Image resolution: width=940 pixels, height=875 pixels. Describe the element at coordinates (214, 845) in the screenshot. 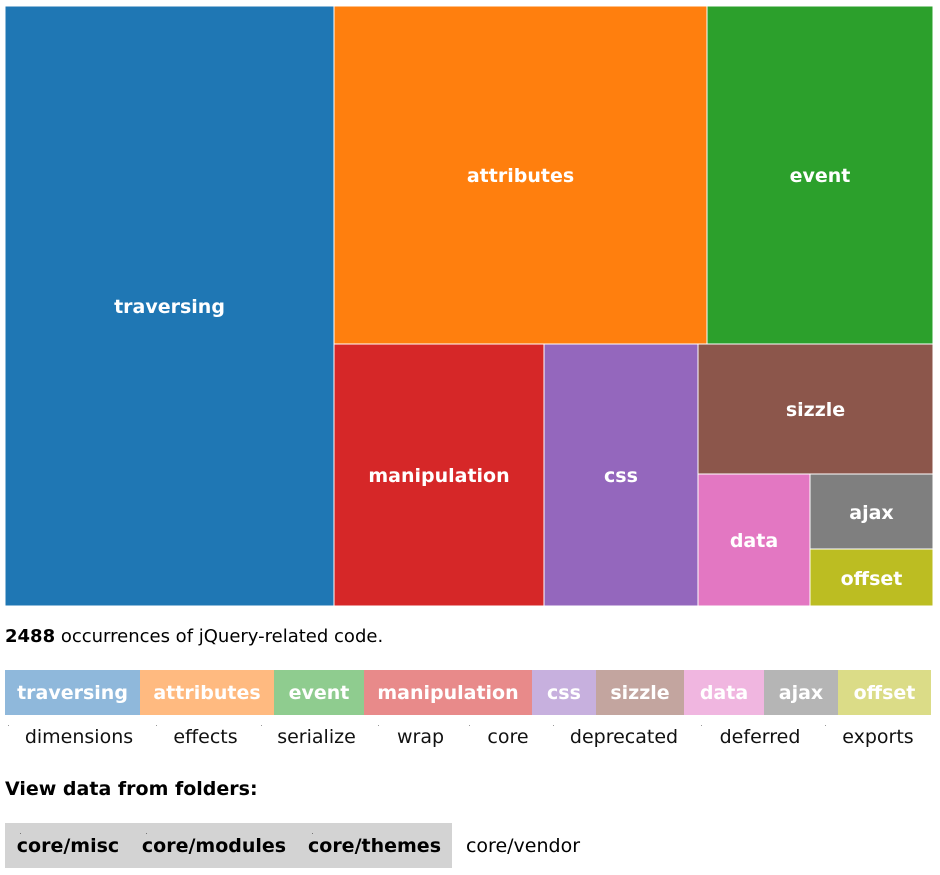

I see `folder-core-modules: core/modules` at that location.